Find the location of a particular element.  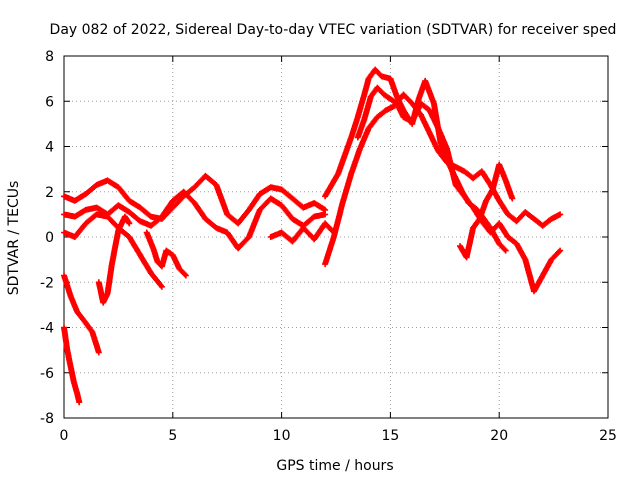

series-sat-h is located at coordinates (301, 232).